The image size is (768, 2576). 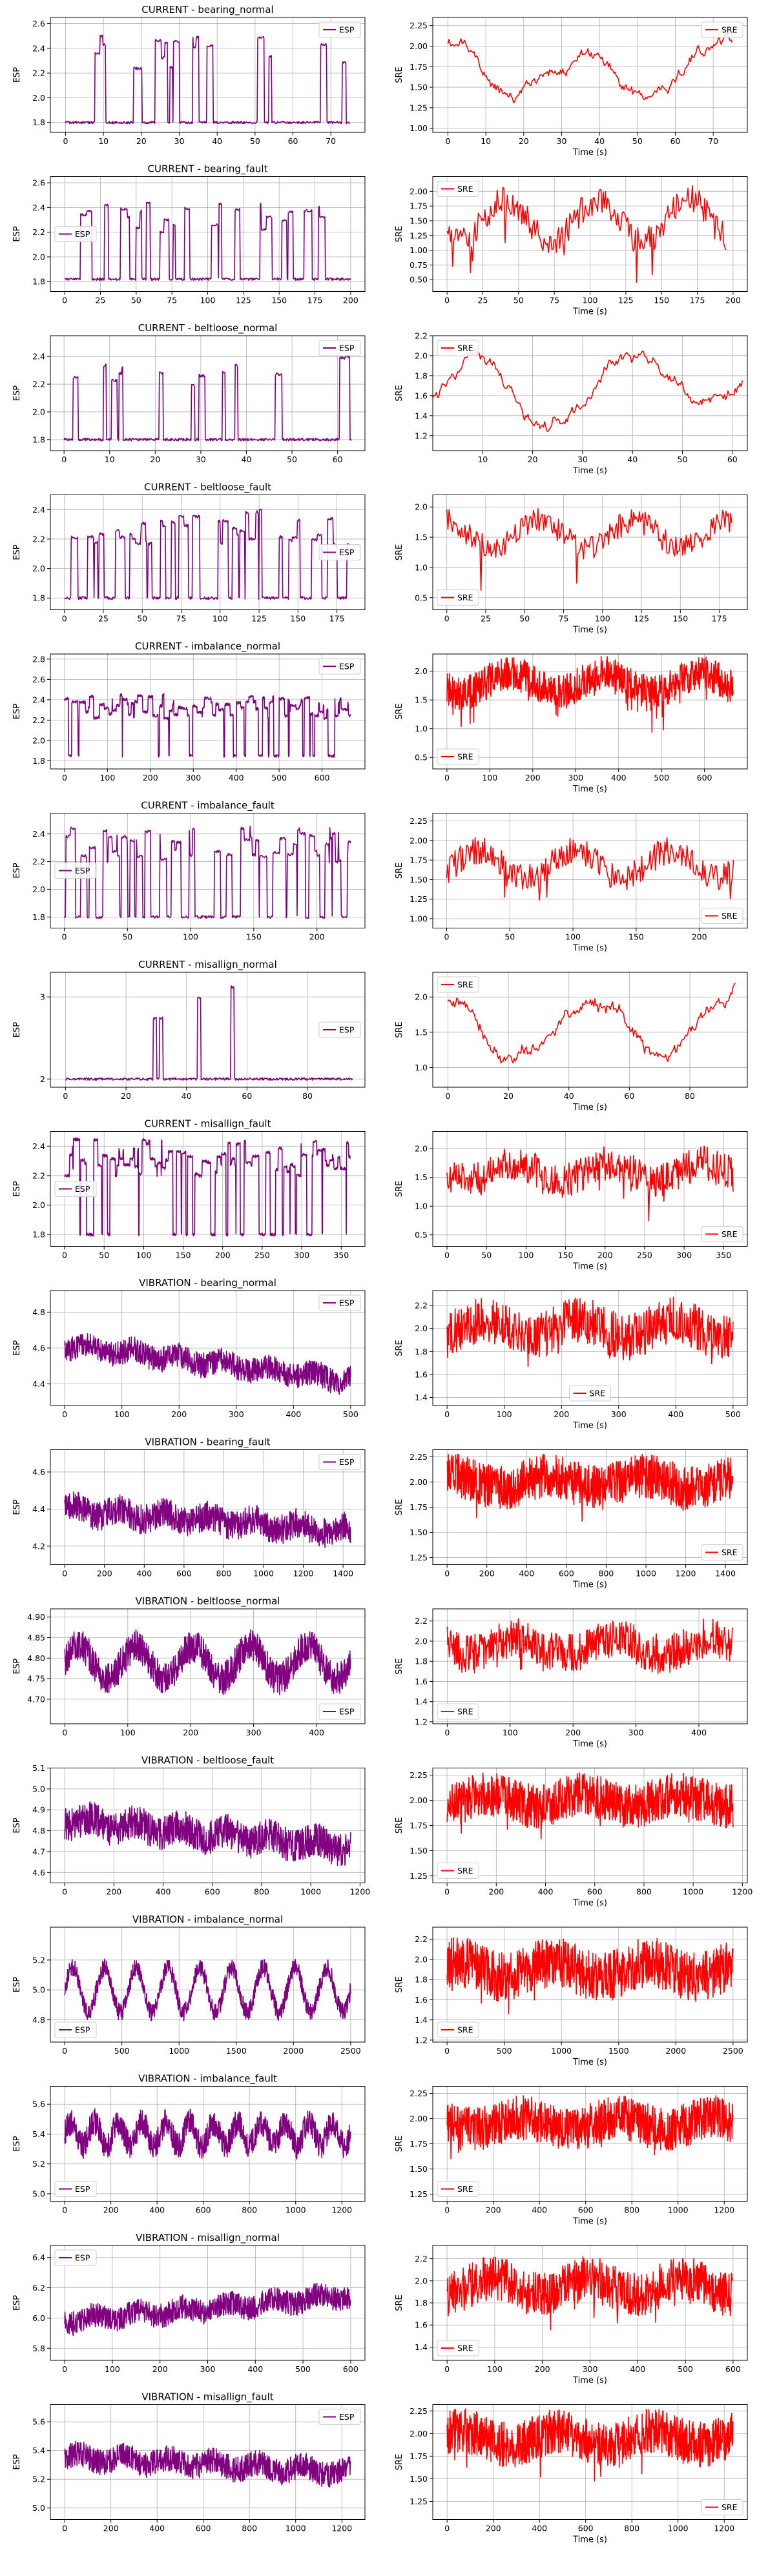 What do you see at coordinates (421, 700) in the screenshot?
I see `y-tick-label: 1.5` at bounding box center [421, 700].